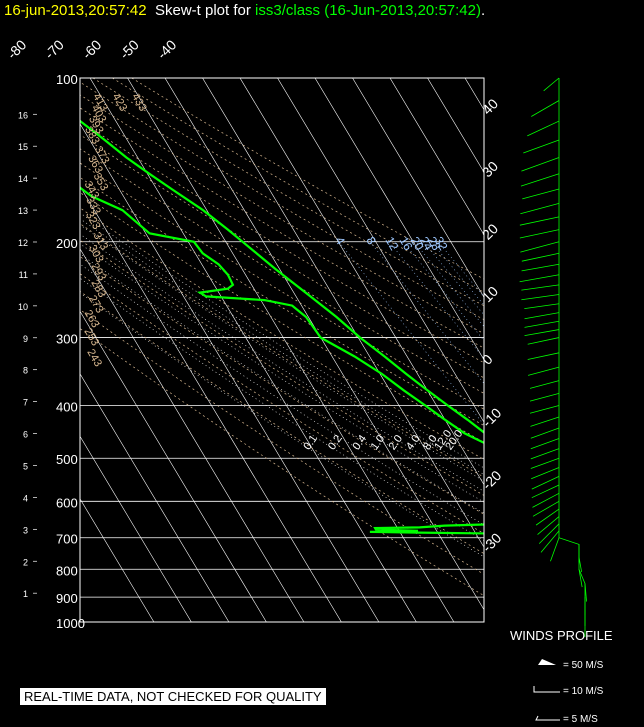 The width and height of the screenshot is (644, 727). What do you see at coordinates (202, 10) in the screenshot?
I see `title-prefix: Skew-t plot for` at bounding box center [202, 10].